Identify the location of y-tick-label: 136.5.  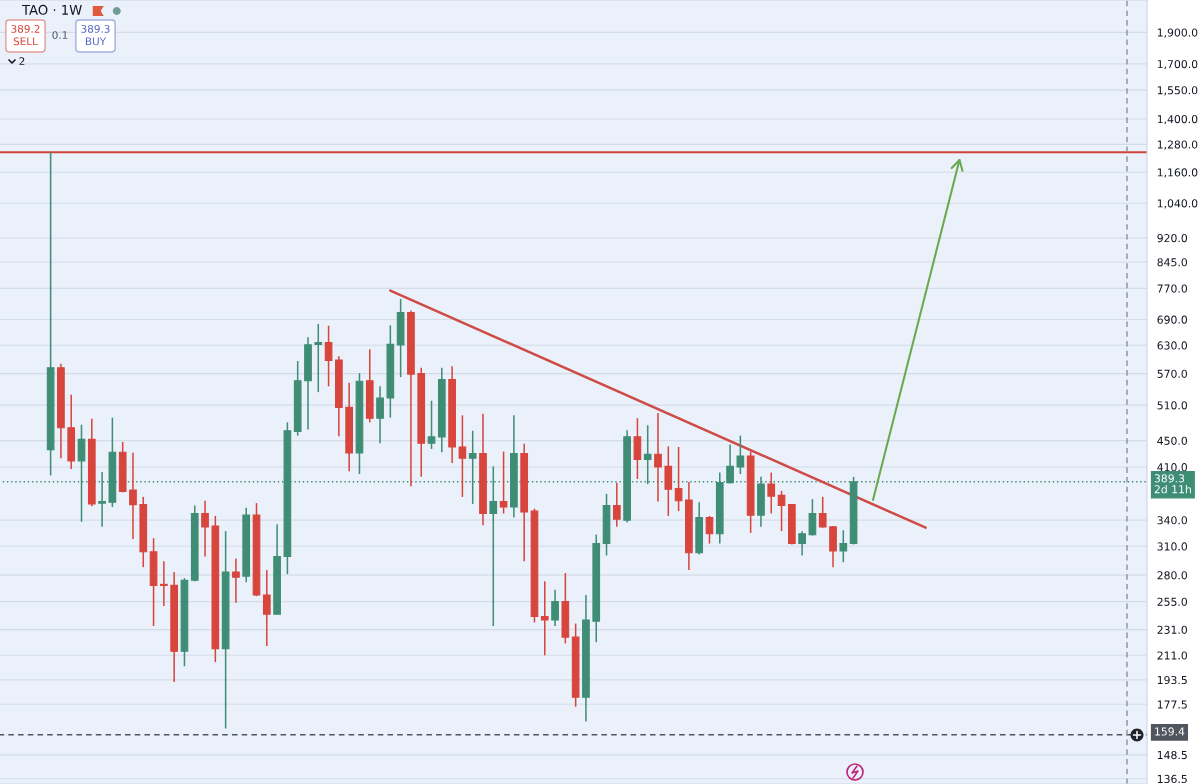
(1172, 779).